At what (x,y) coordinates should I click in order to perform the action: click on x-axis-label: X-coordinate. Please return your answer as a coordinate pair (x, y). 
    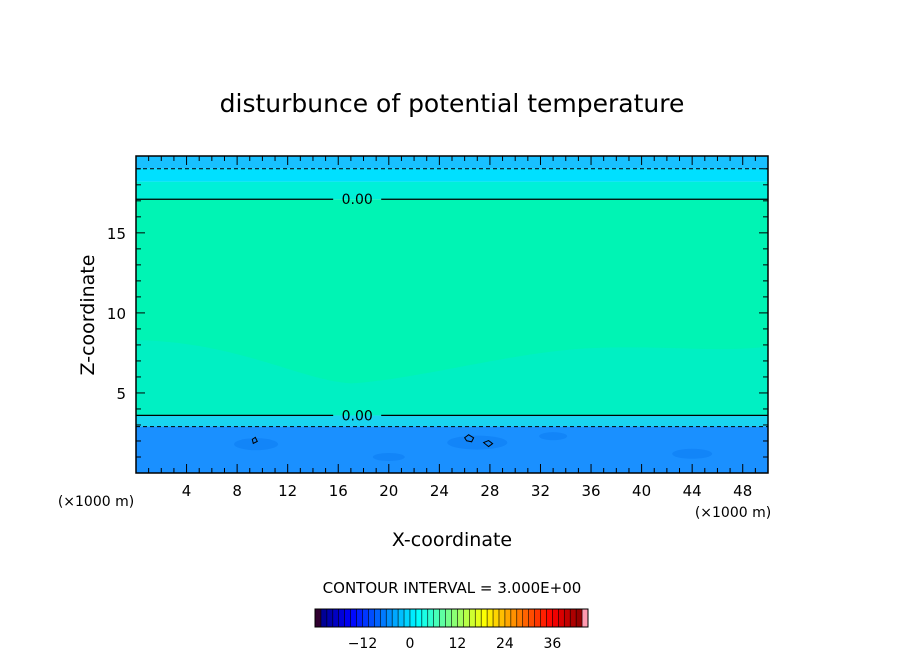
    Looking at the image, I should click on (452, 540).